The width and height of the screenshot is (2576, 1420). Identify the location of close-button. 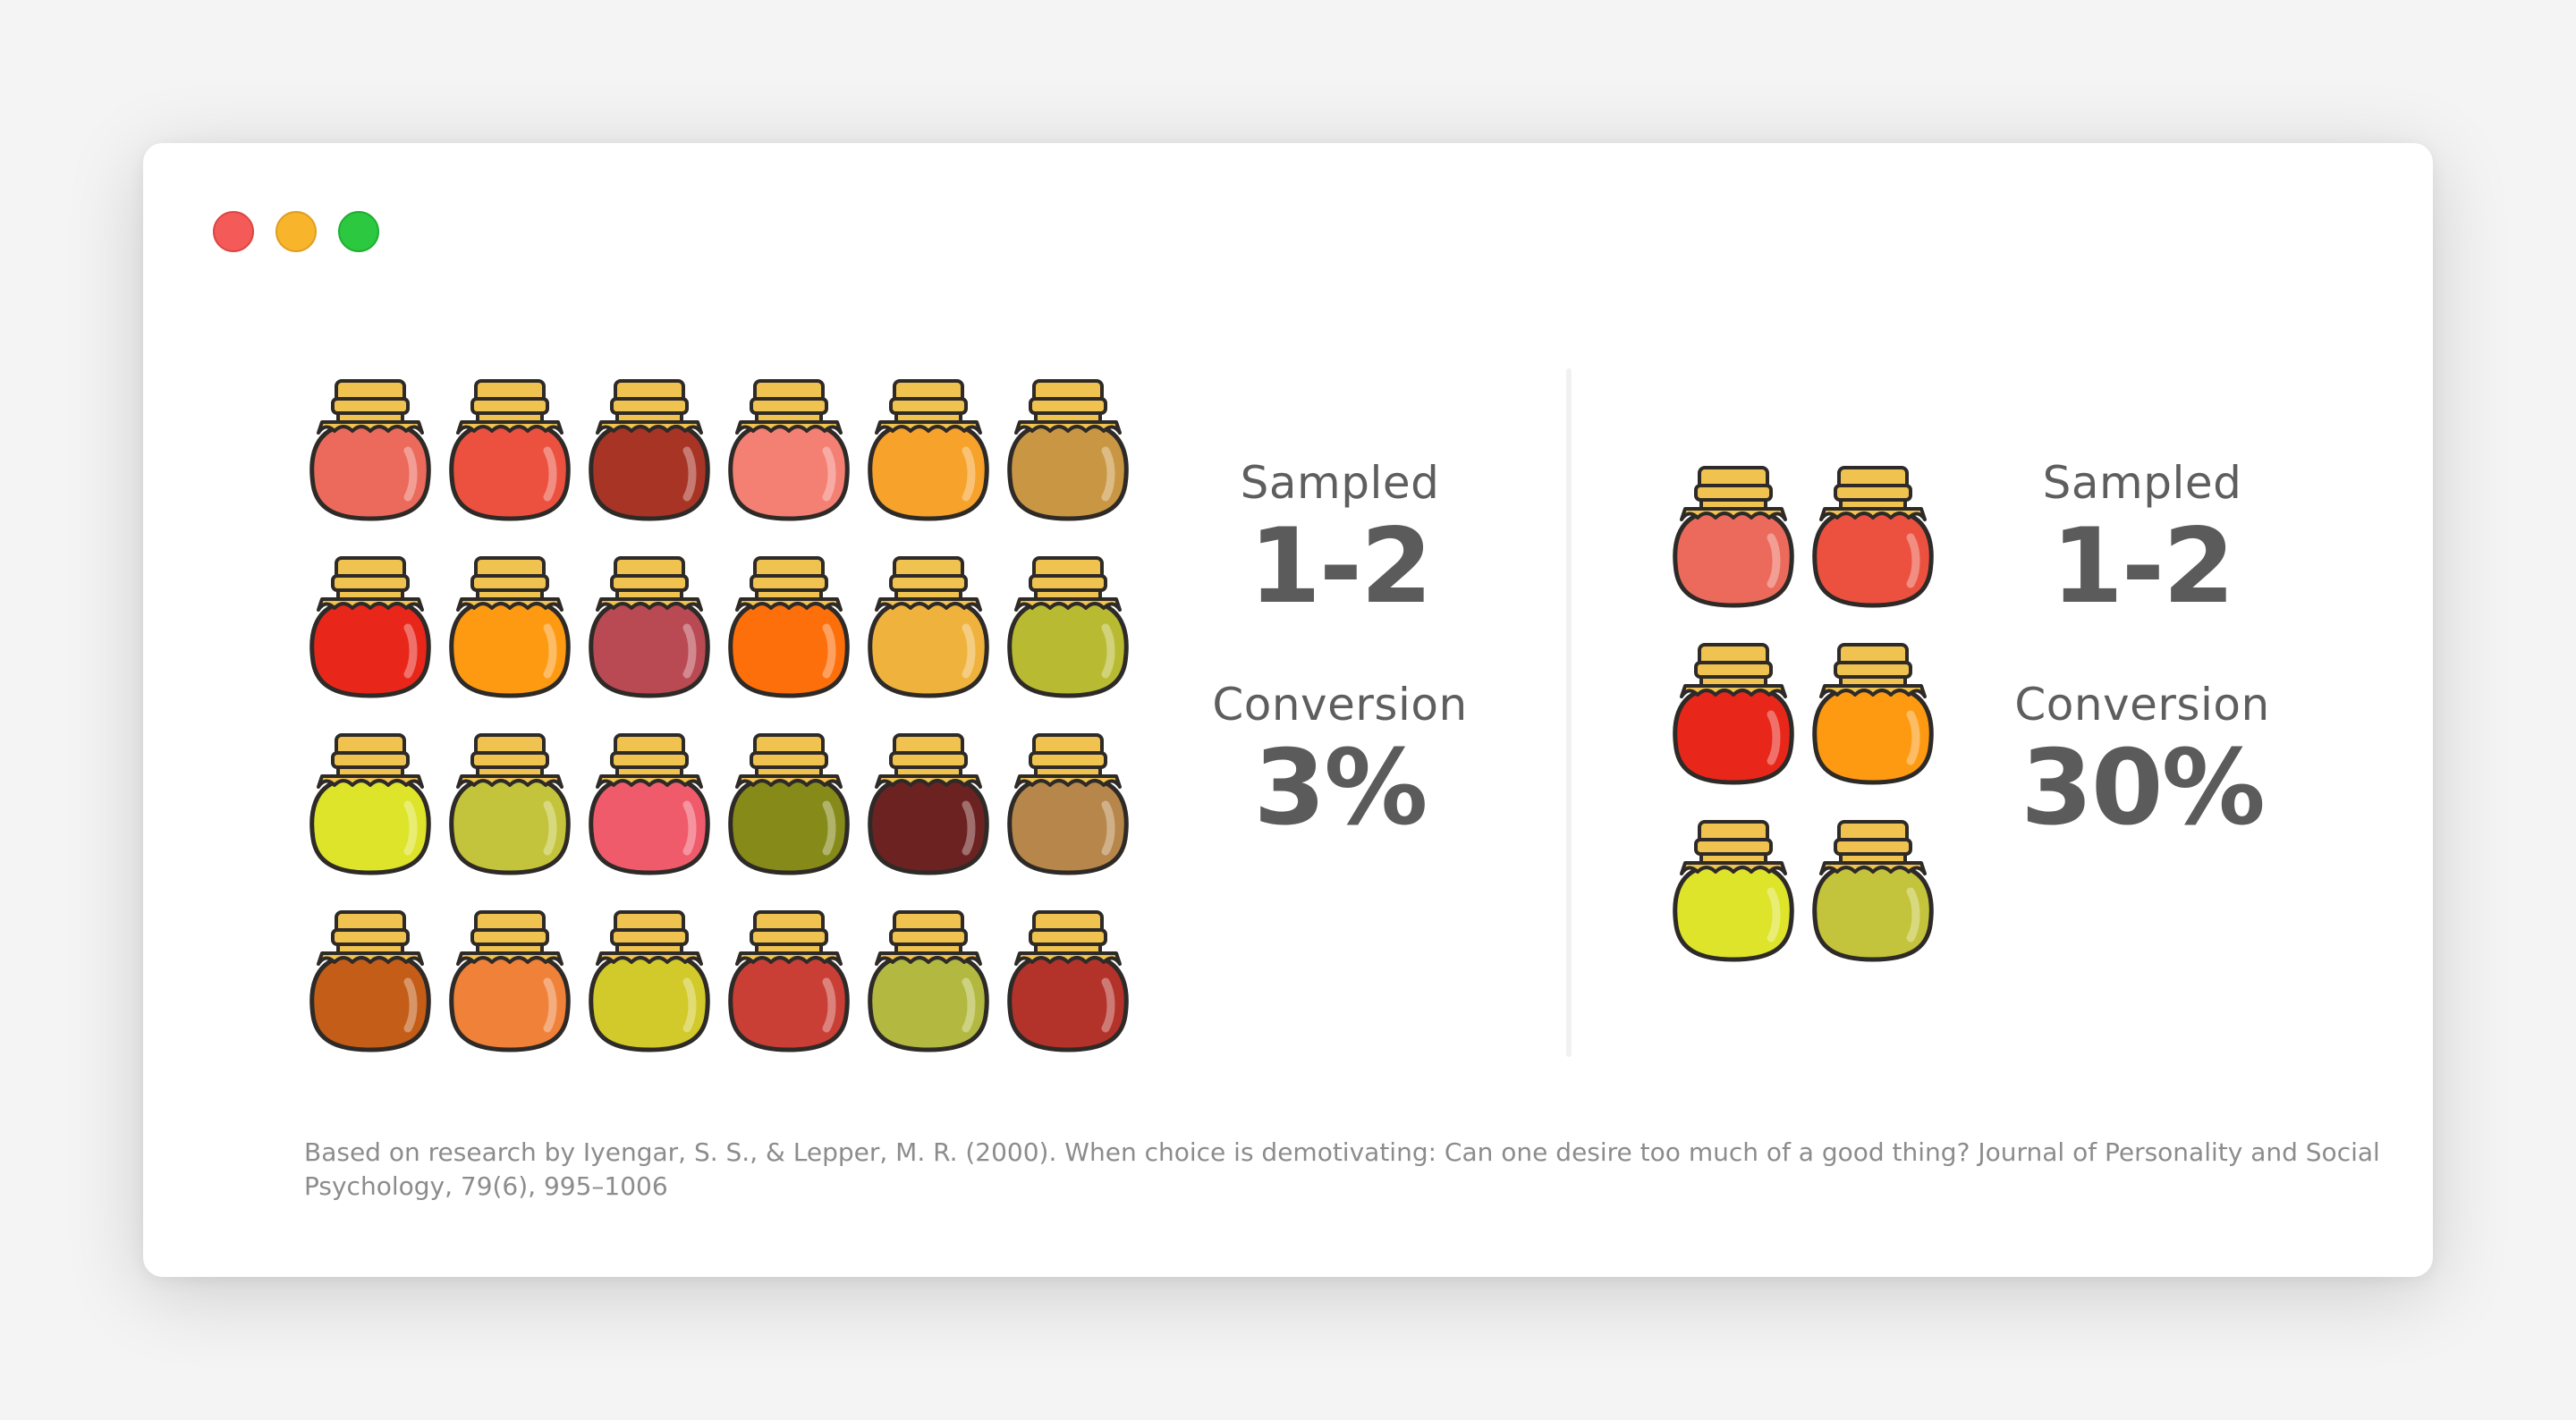
(233, 232).